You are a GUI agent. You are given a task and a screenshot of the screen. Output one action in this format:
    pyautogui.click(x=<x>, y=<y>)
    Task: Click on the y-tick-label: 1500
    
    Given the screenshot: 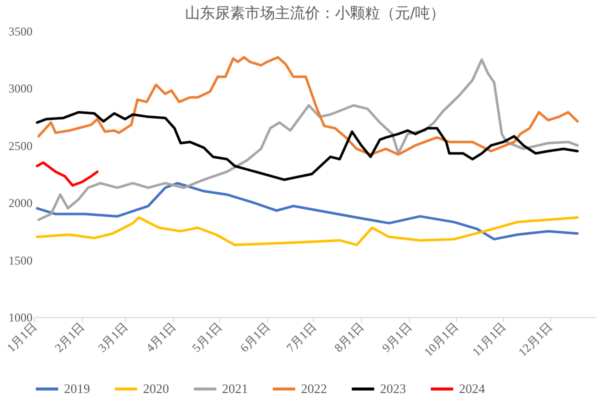 What is the action you would take?
    pyautogui.click(x=20, y=260)
    